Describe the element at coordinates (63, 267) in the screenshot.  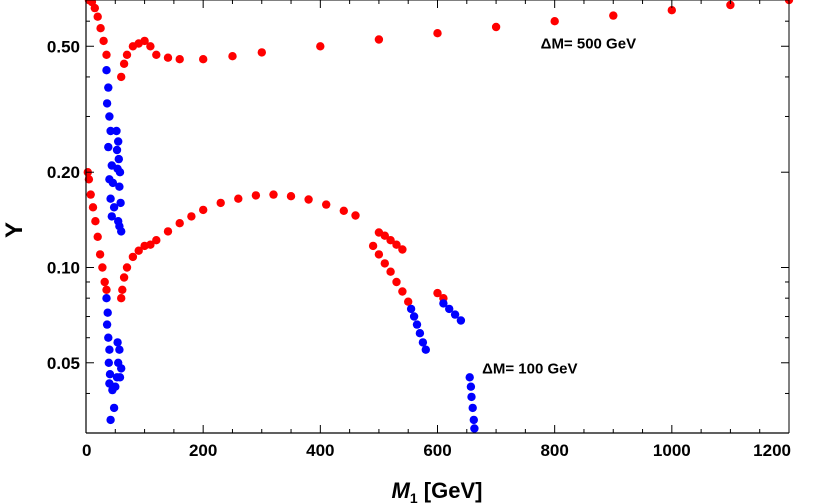
I see `y-tick-label: 0.10` at that location.